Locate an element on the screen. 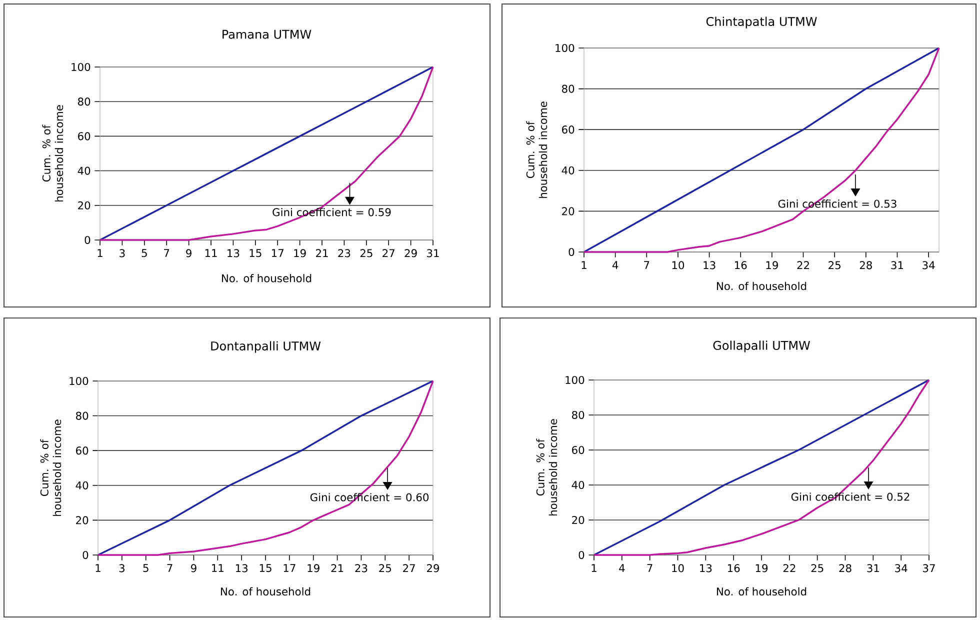 This screenshot has height=620, width=980. chart-title: Dontanpalli UTMW is located at coordinates (266, 347).